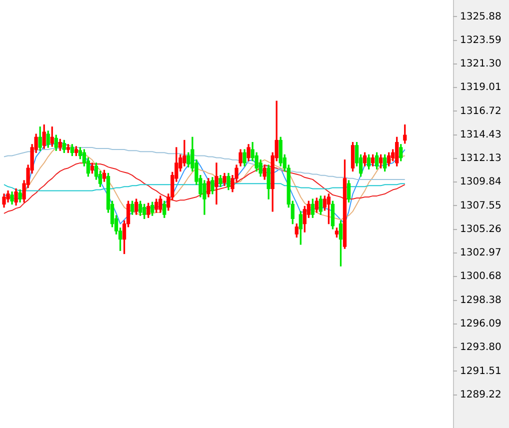 Image resolution: width=509 pixels, height=428 pixels. I want to click on y-tick-label: 1300.68, so click(481, 276).